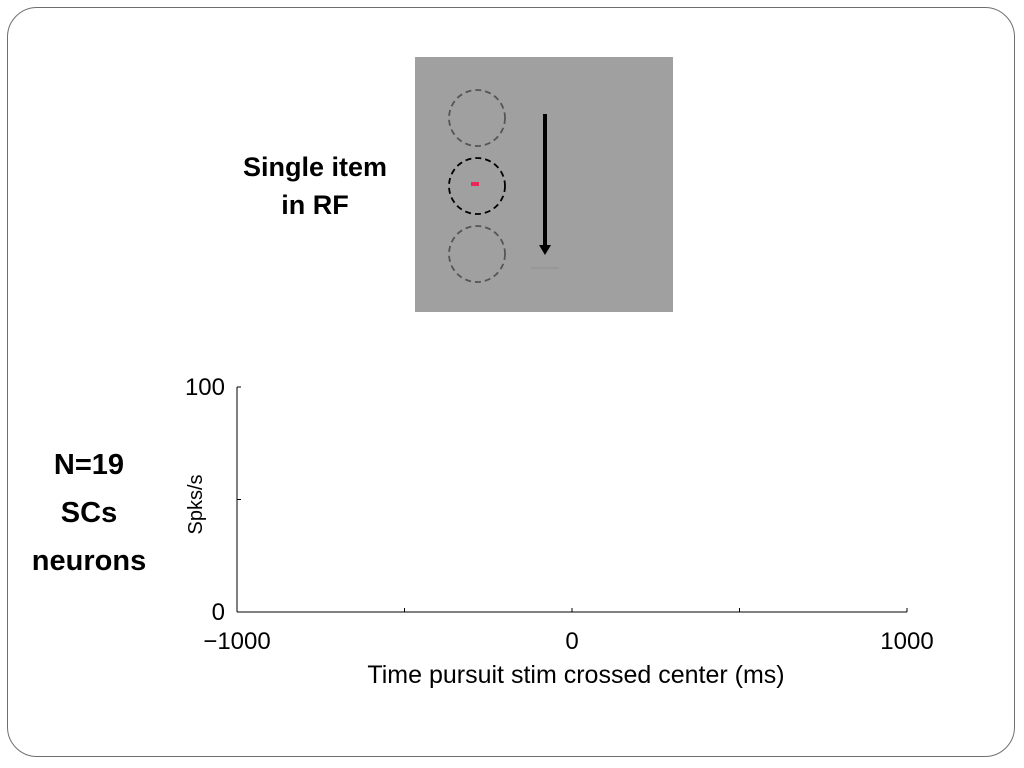 Image resolution: width=1024 pixels, height=768 pixels. Describe the element at coordinates (477, 254) in the screenshot. I see `distractor-circle-bottom` at that location.